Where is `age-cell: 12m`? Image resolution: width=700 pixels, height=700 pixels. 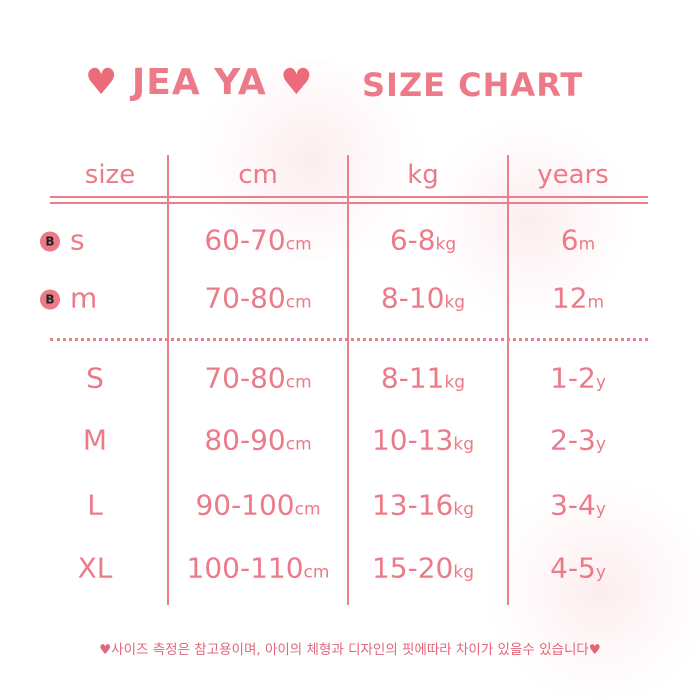
age-cell: 12m is located at coordinates (578, 298).